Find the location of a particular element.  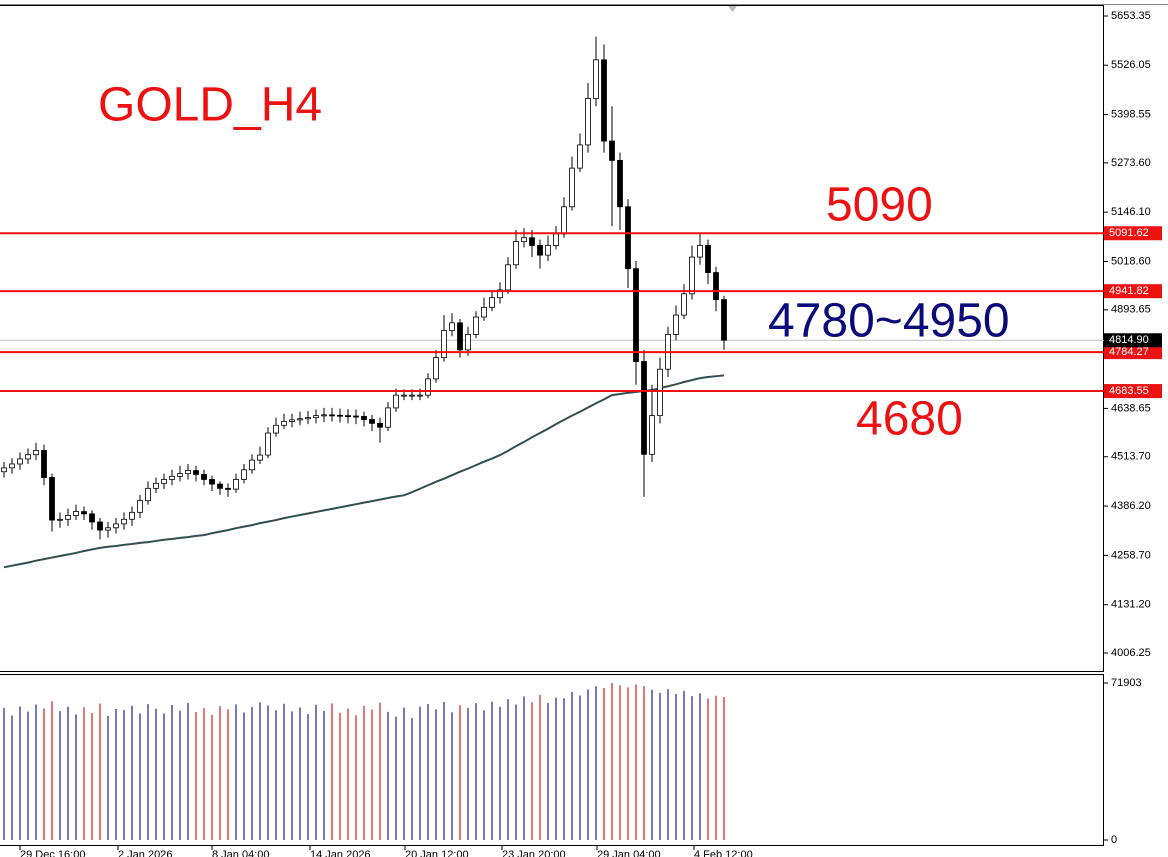

y-tick-label: 5146.10 is located at coordinates (1131, 212).